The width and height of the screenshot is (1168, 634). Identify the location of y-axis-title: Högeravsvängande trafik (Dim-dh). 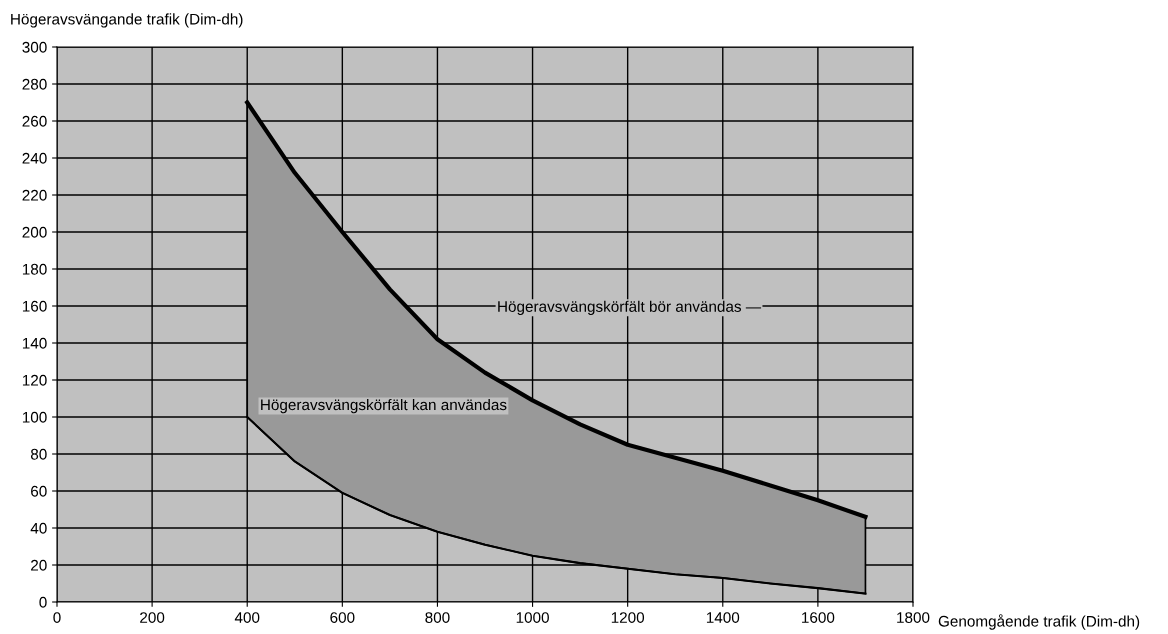
(127, 20).